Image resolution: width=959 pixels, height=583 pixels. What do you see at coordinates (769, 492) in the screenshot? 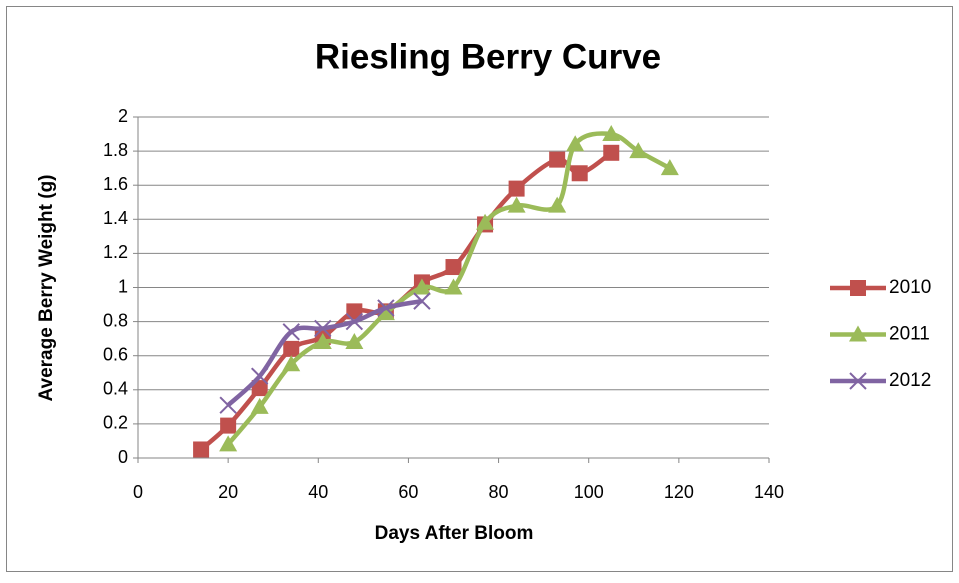
I see `x-tick-label: 140` at bounding box center [769, 492].